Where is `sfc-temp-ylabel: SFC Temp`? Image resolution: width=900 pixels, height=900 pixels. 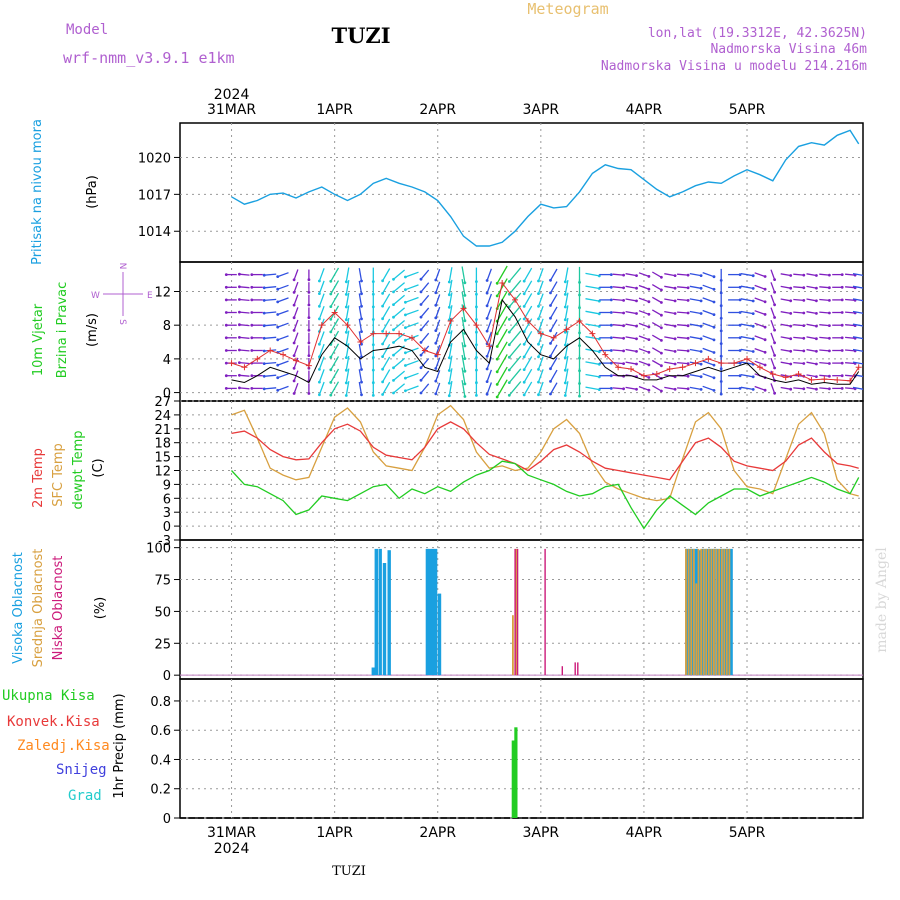
sfc-temp-ylabel: SFC Temp is located at coordinates (58, 475).